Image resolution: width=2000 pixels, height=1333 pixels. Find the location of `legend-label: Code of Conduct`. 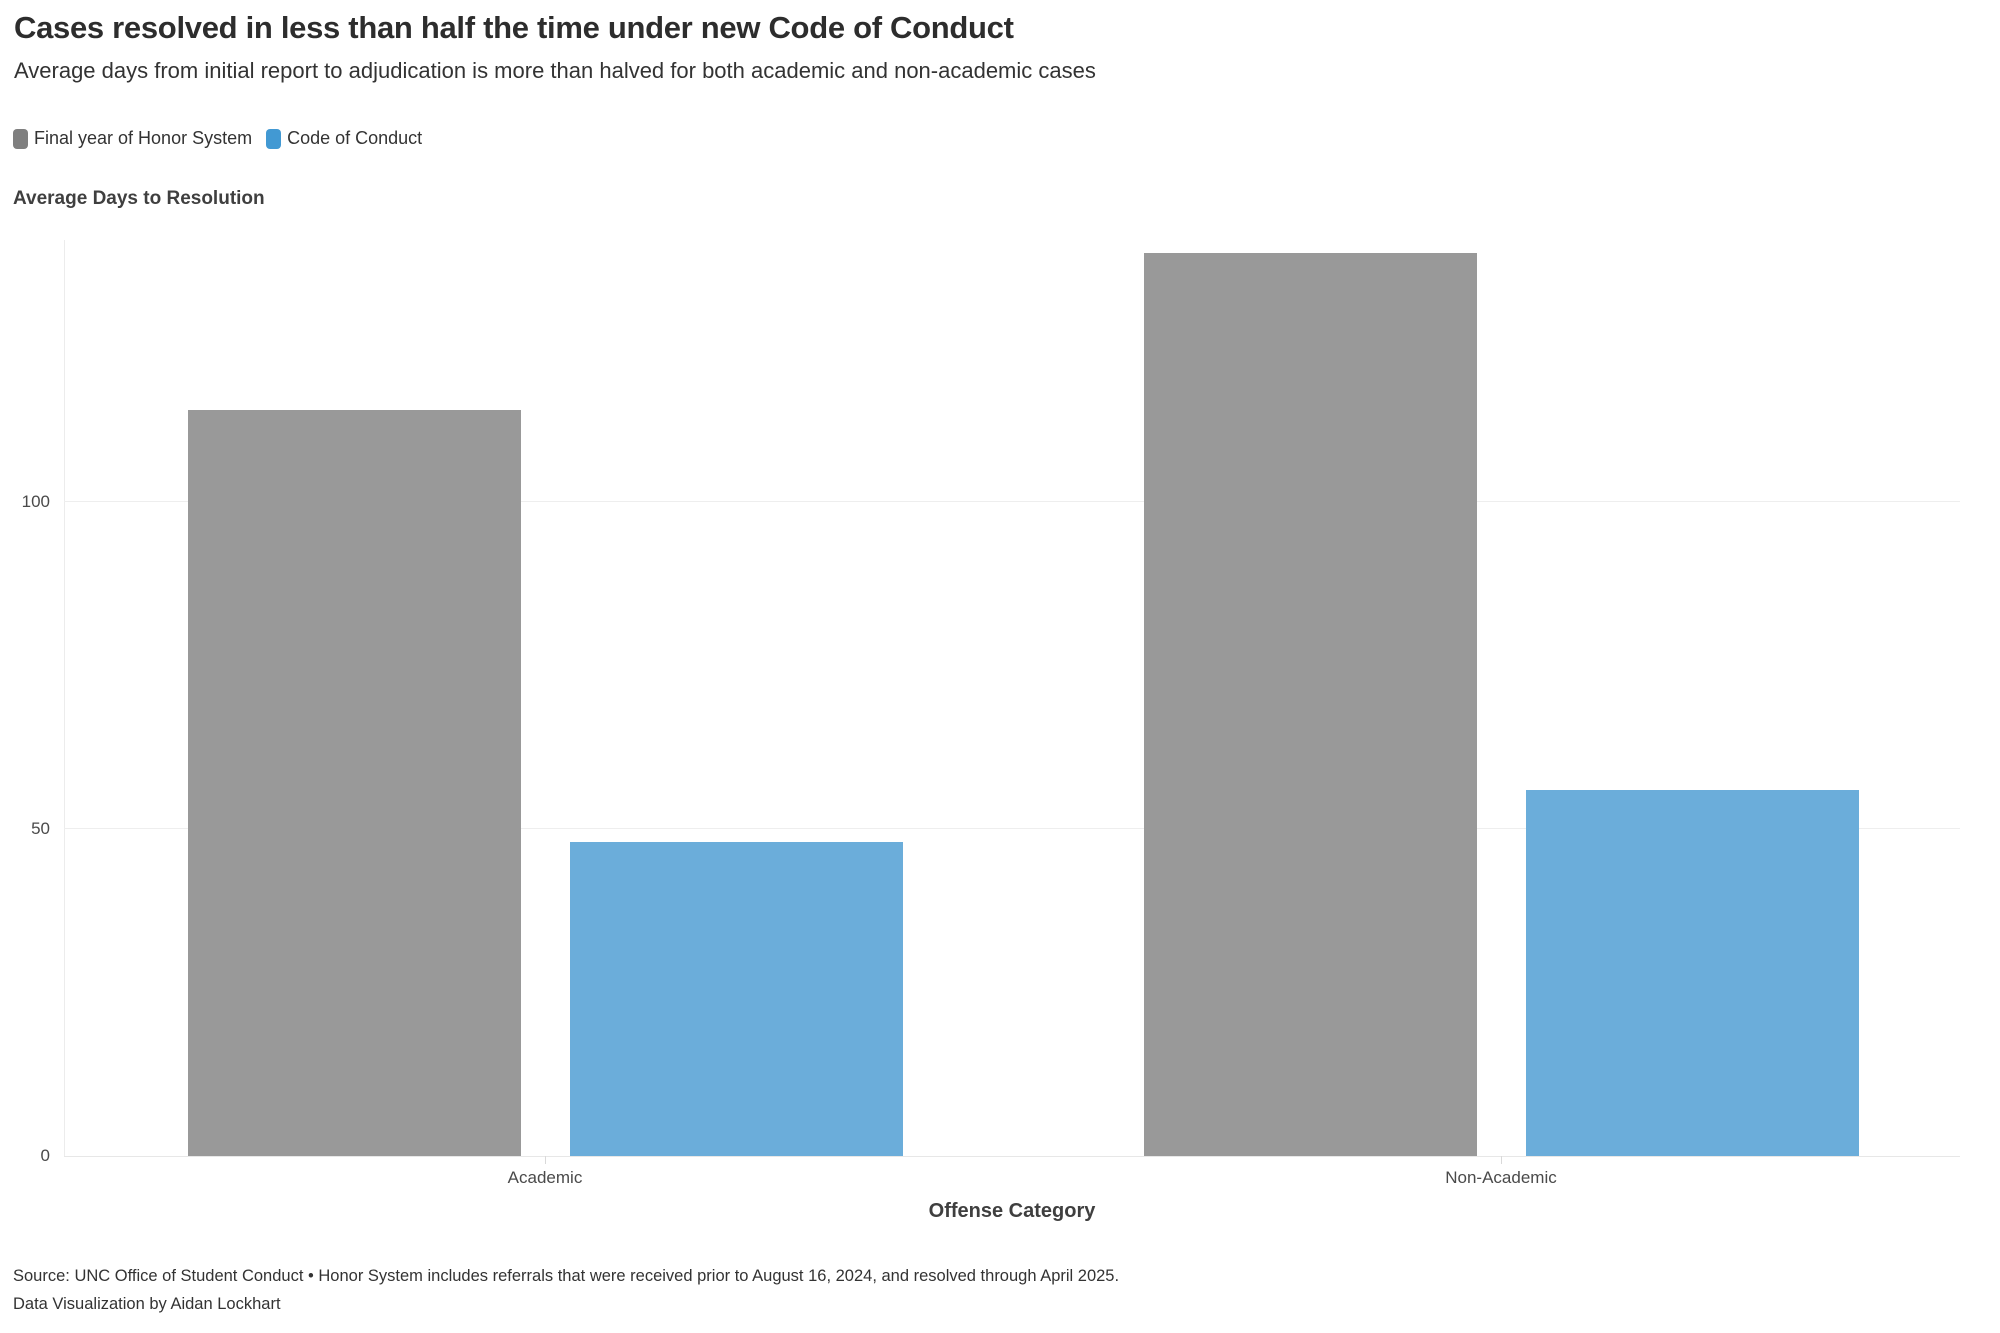

legend-label: Code of Conduct is located at coordinates (355, 138).